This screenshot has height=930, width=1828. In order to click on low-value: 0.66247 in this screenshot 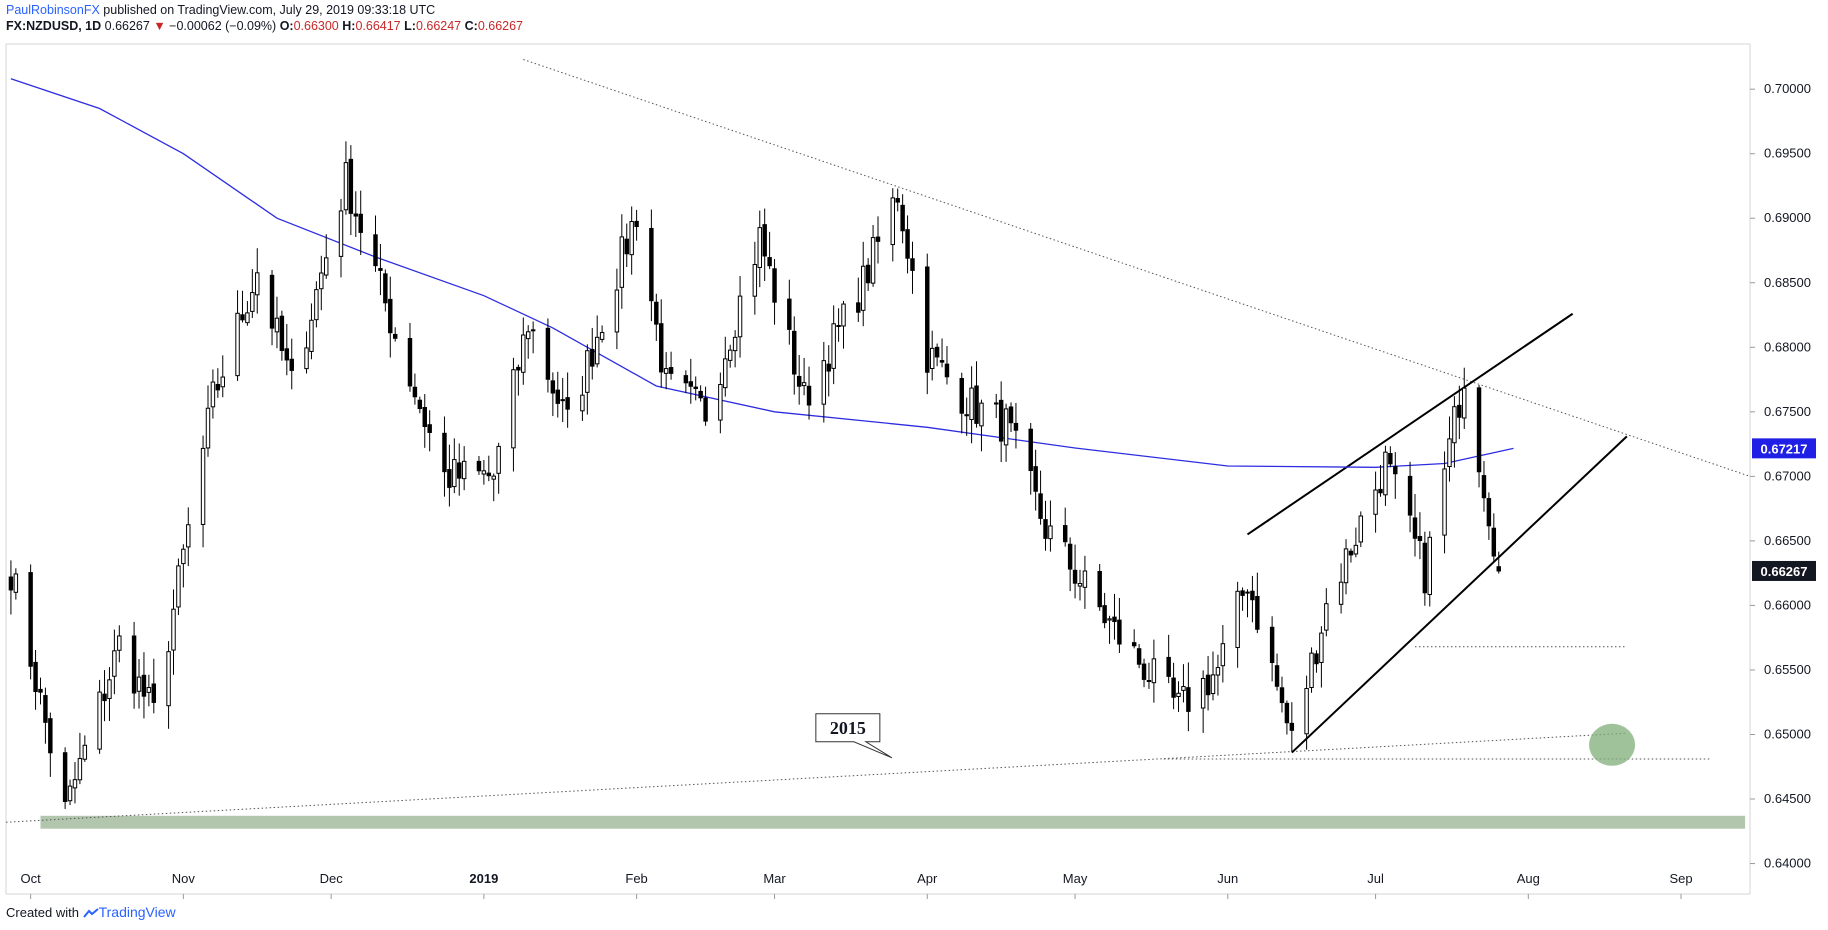, I will do `click(438, 26)`.